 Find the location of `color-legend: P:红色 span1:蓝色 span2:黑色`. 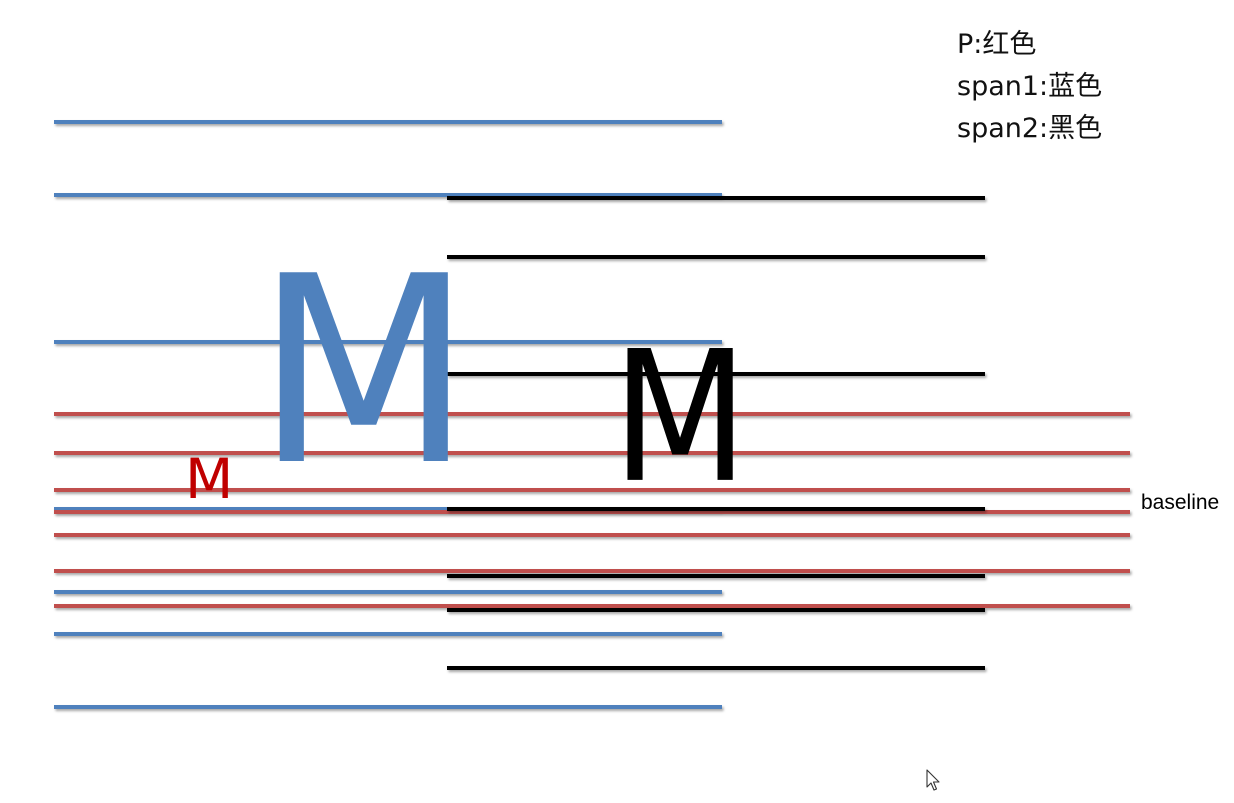

color-legend: P:红色 span1:蓝色 span2:黑色 is located at coordinates (1029, 87).